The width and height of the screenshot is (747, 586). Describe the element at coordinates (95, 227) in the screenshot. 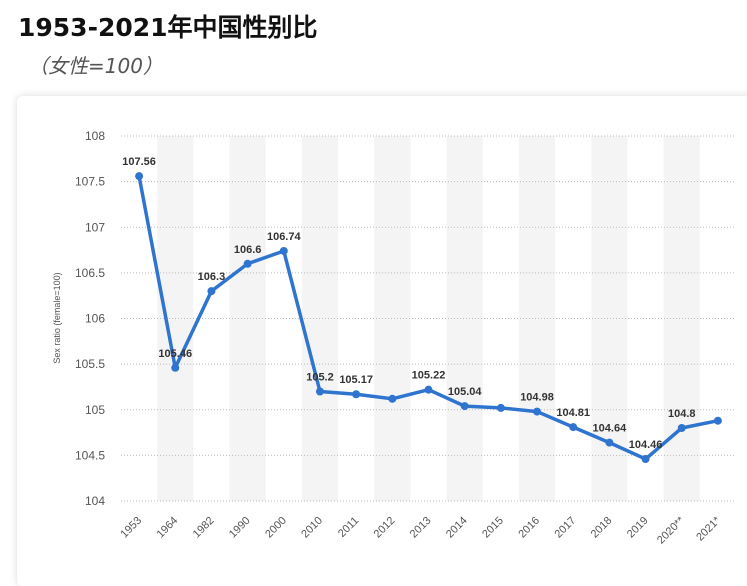

I see `y-tick-label: 107` at that location.